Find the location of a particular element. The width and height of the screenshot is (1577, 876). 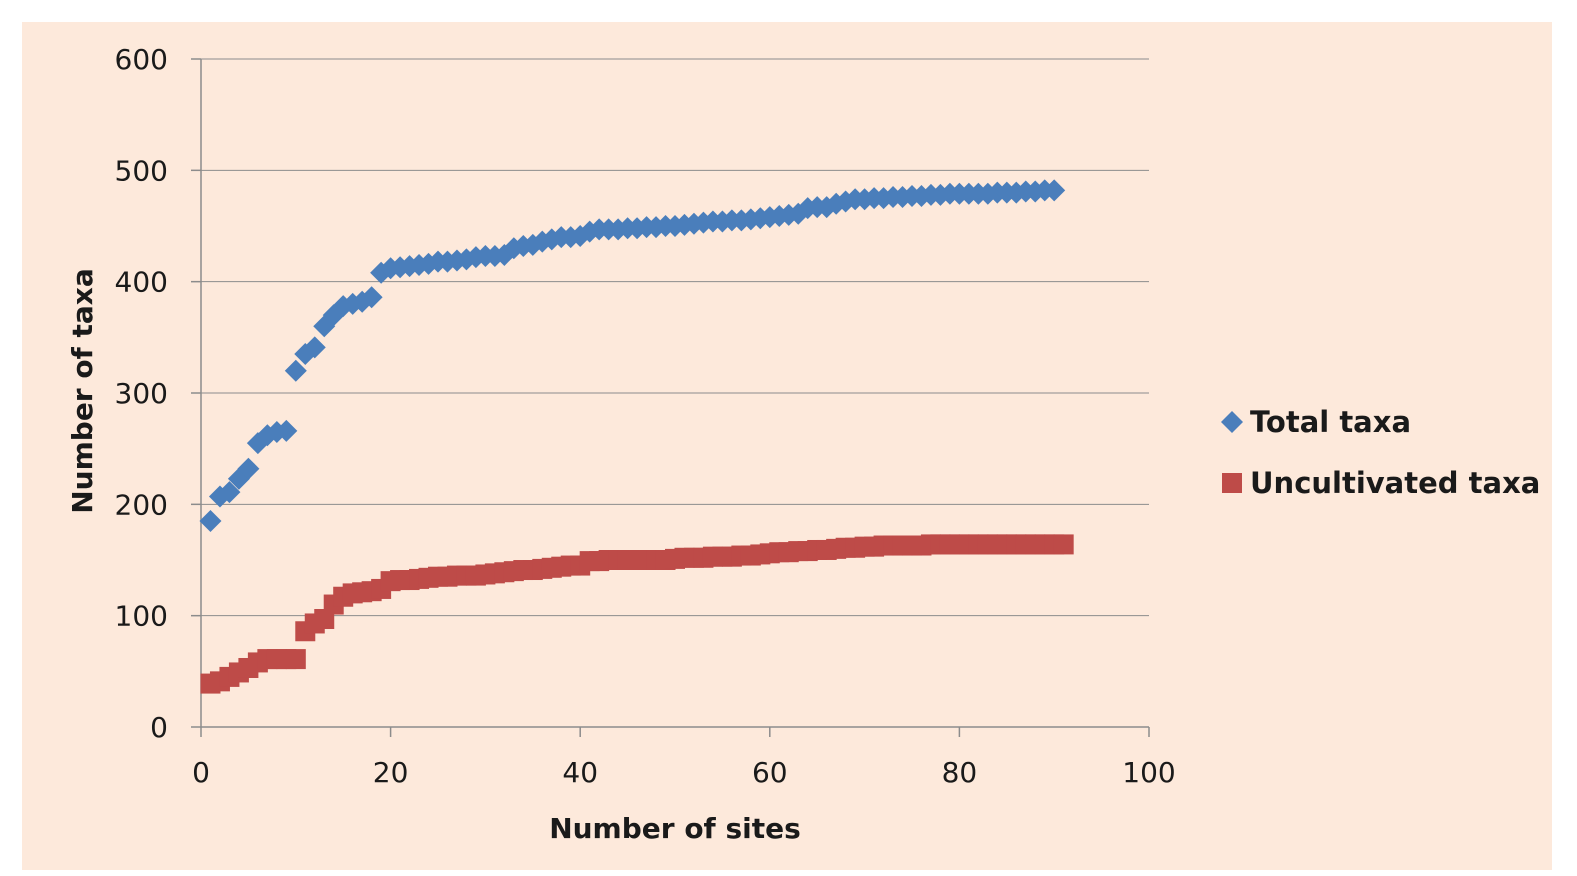

x-tick-label: 40 is located at coordinates (580, 772).